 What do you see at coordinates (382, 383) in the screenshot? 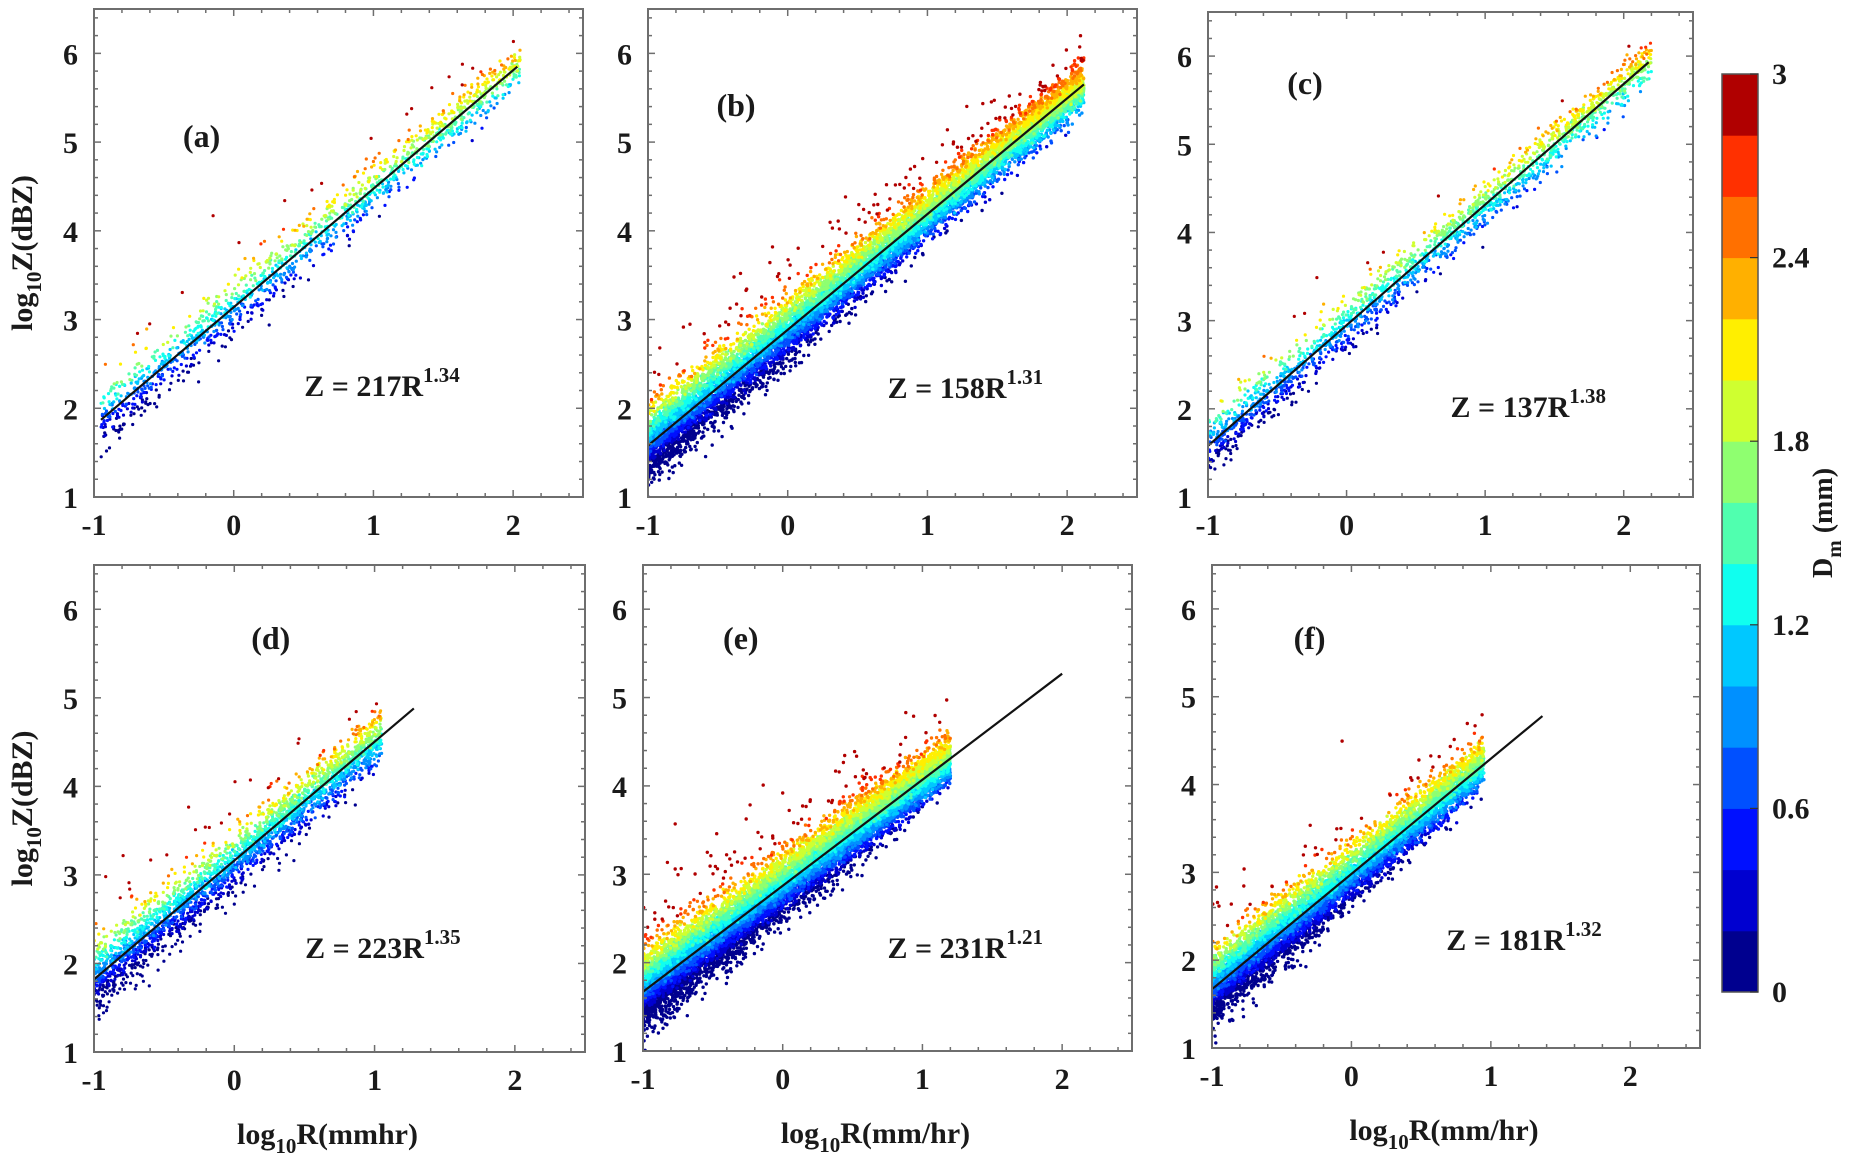
I see `fit-equation: Z = 217R1.34` at bounding box center [382, 383].